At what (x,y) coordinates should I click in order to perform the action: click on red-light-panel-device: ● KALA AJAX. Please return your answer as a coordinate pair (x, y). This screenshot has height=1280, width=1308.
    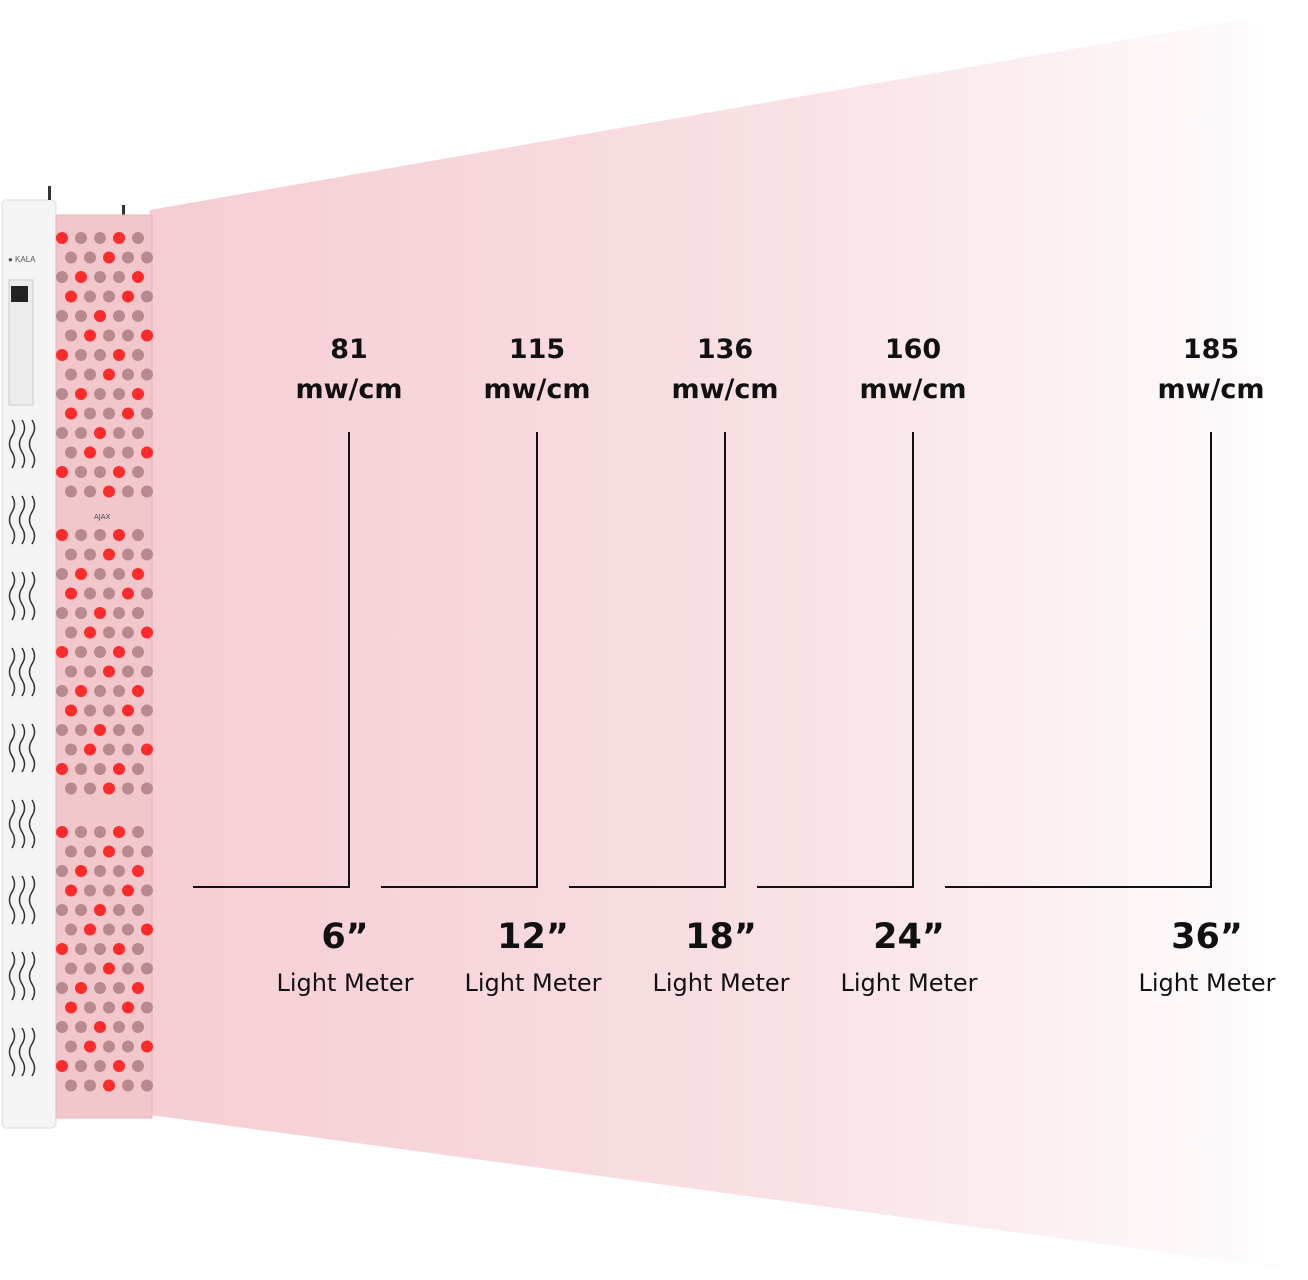
    Looking at the image, I should click on (77, 657).